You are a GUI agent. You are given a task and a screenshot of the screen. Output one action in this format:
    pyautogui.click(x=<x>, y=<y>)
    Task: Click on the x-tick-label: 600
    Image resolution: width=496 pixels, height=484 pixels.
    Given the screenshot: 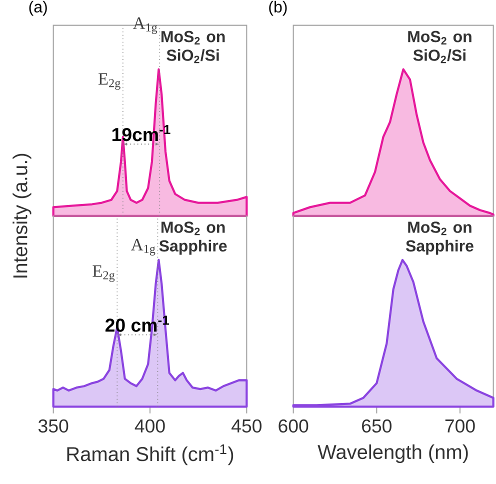 What is the action you would take?
    pyautogui.click(x=293, y=426)
    